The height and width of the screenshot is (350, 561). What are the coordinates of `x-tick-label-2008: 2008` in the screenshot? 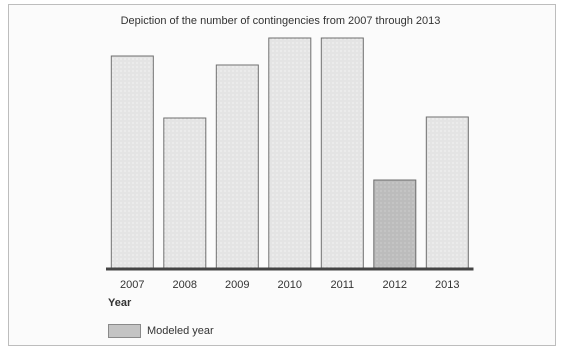 It's located at (185, 285).